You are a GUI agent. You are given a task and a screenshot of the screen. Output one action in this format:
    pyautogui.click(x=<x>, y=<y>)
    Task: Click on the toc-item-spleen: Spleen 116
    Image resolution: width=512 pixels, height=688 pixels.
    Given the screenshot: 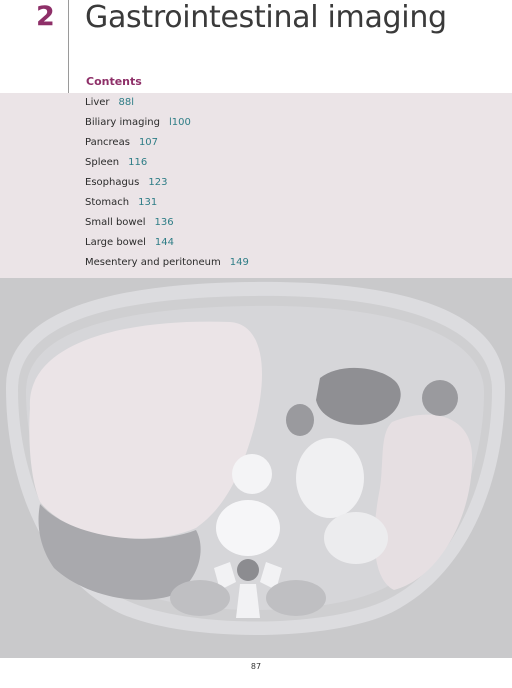 What is the action you would take?
    pyautogui.click(x=167, y=165)
    